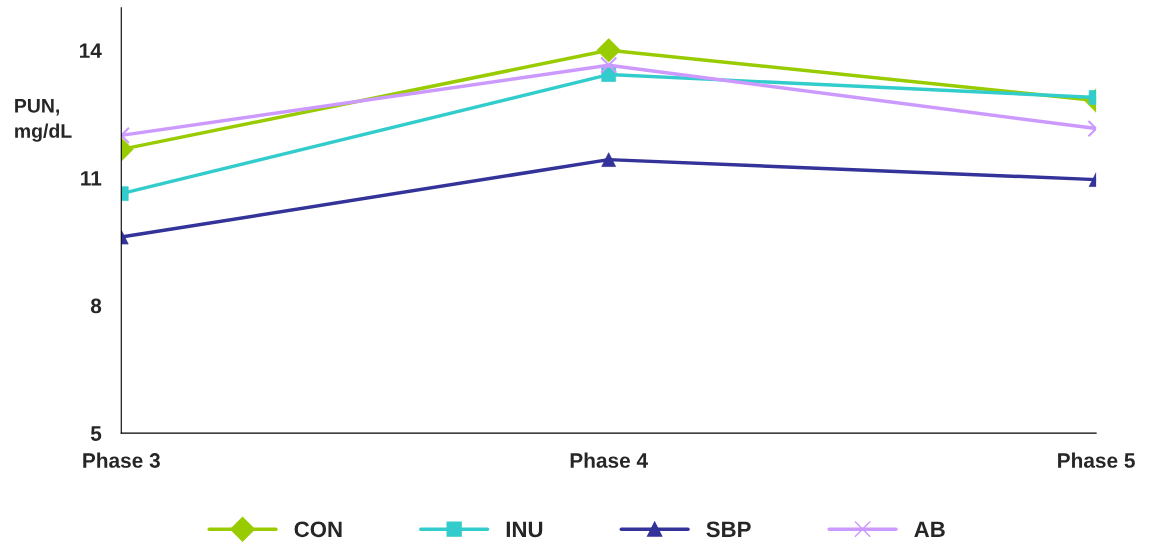  Describe the element at coordinates (90, 50) in the screenshot. I see `y-tick-label: 14` at that location.